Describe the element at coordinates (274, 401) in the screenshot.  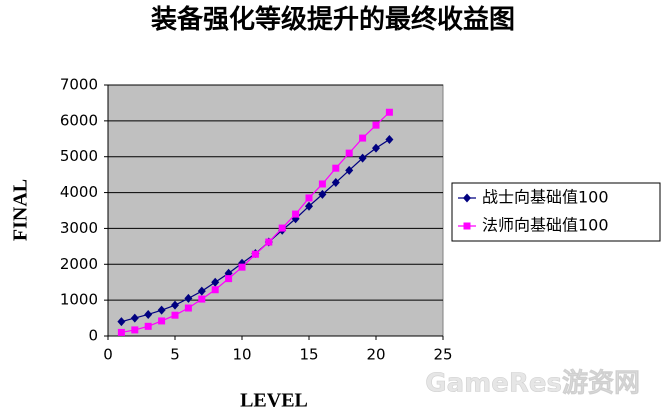
I see `x-axis-label: LEVEL` at that location.